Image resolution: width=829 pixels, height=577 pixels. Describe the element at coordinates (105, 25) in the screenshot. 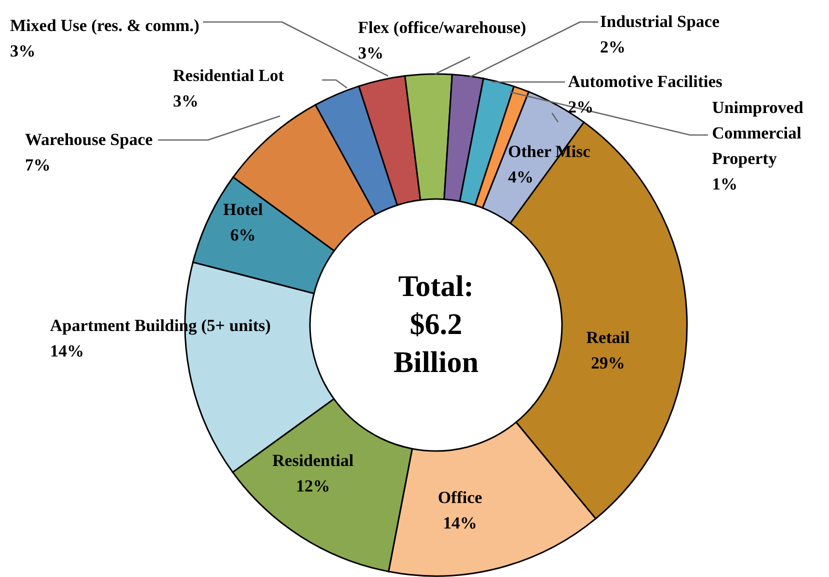

I see `slice-label: Mixed Use (res. & comm.)` at that location.